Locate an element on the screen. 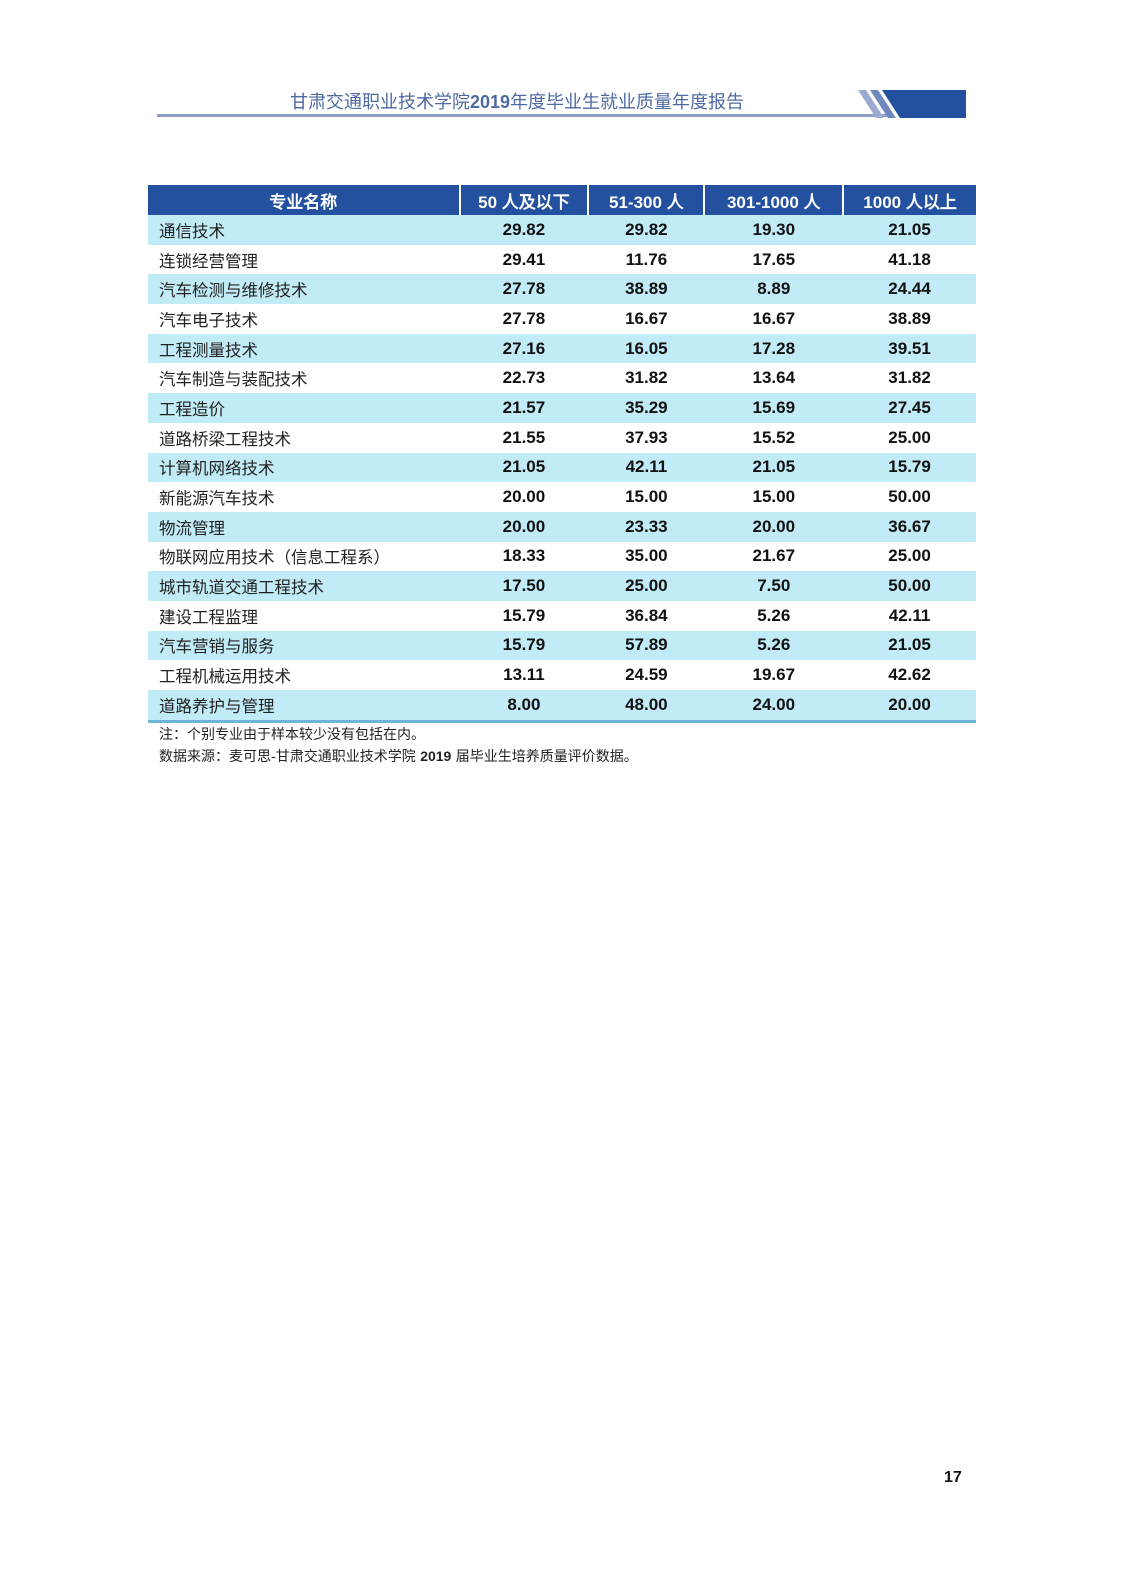 The width and height of the screenshot is (1122, 1587). value-cell: 24.44 is located at coordinates (909, 289).